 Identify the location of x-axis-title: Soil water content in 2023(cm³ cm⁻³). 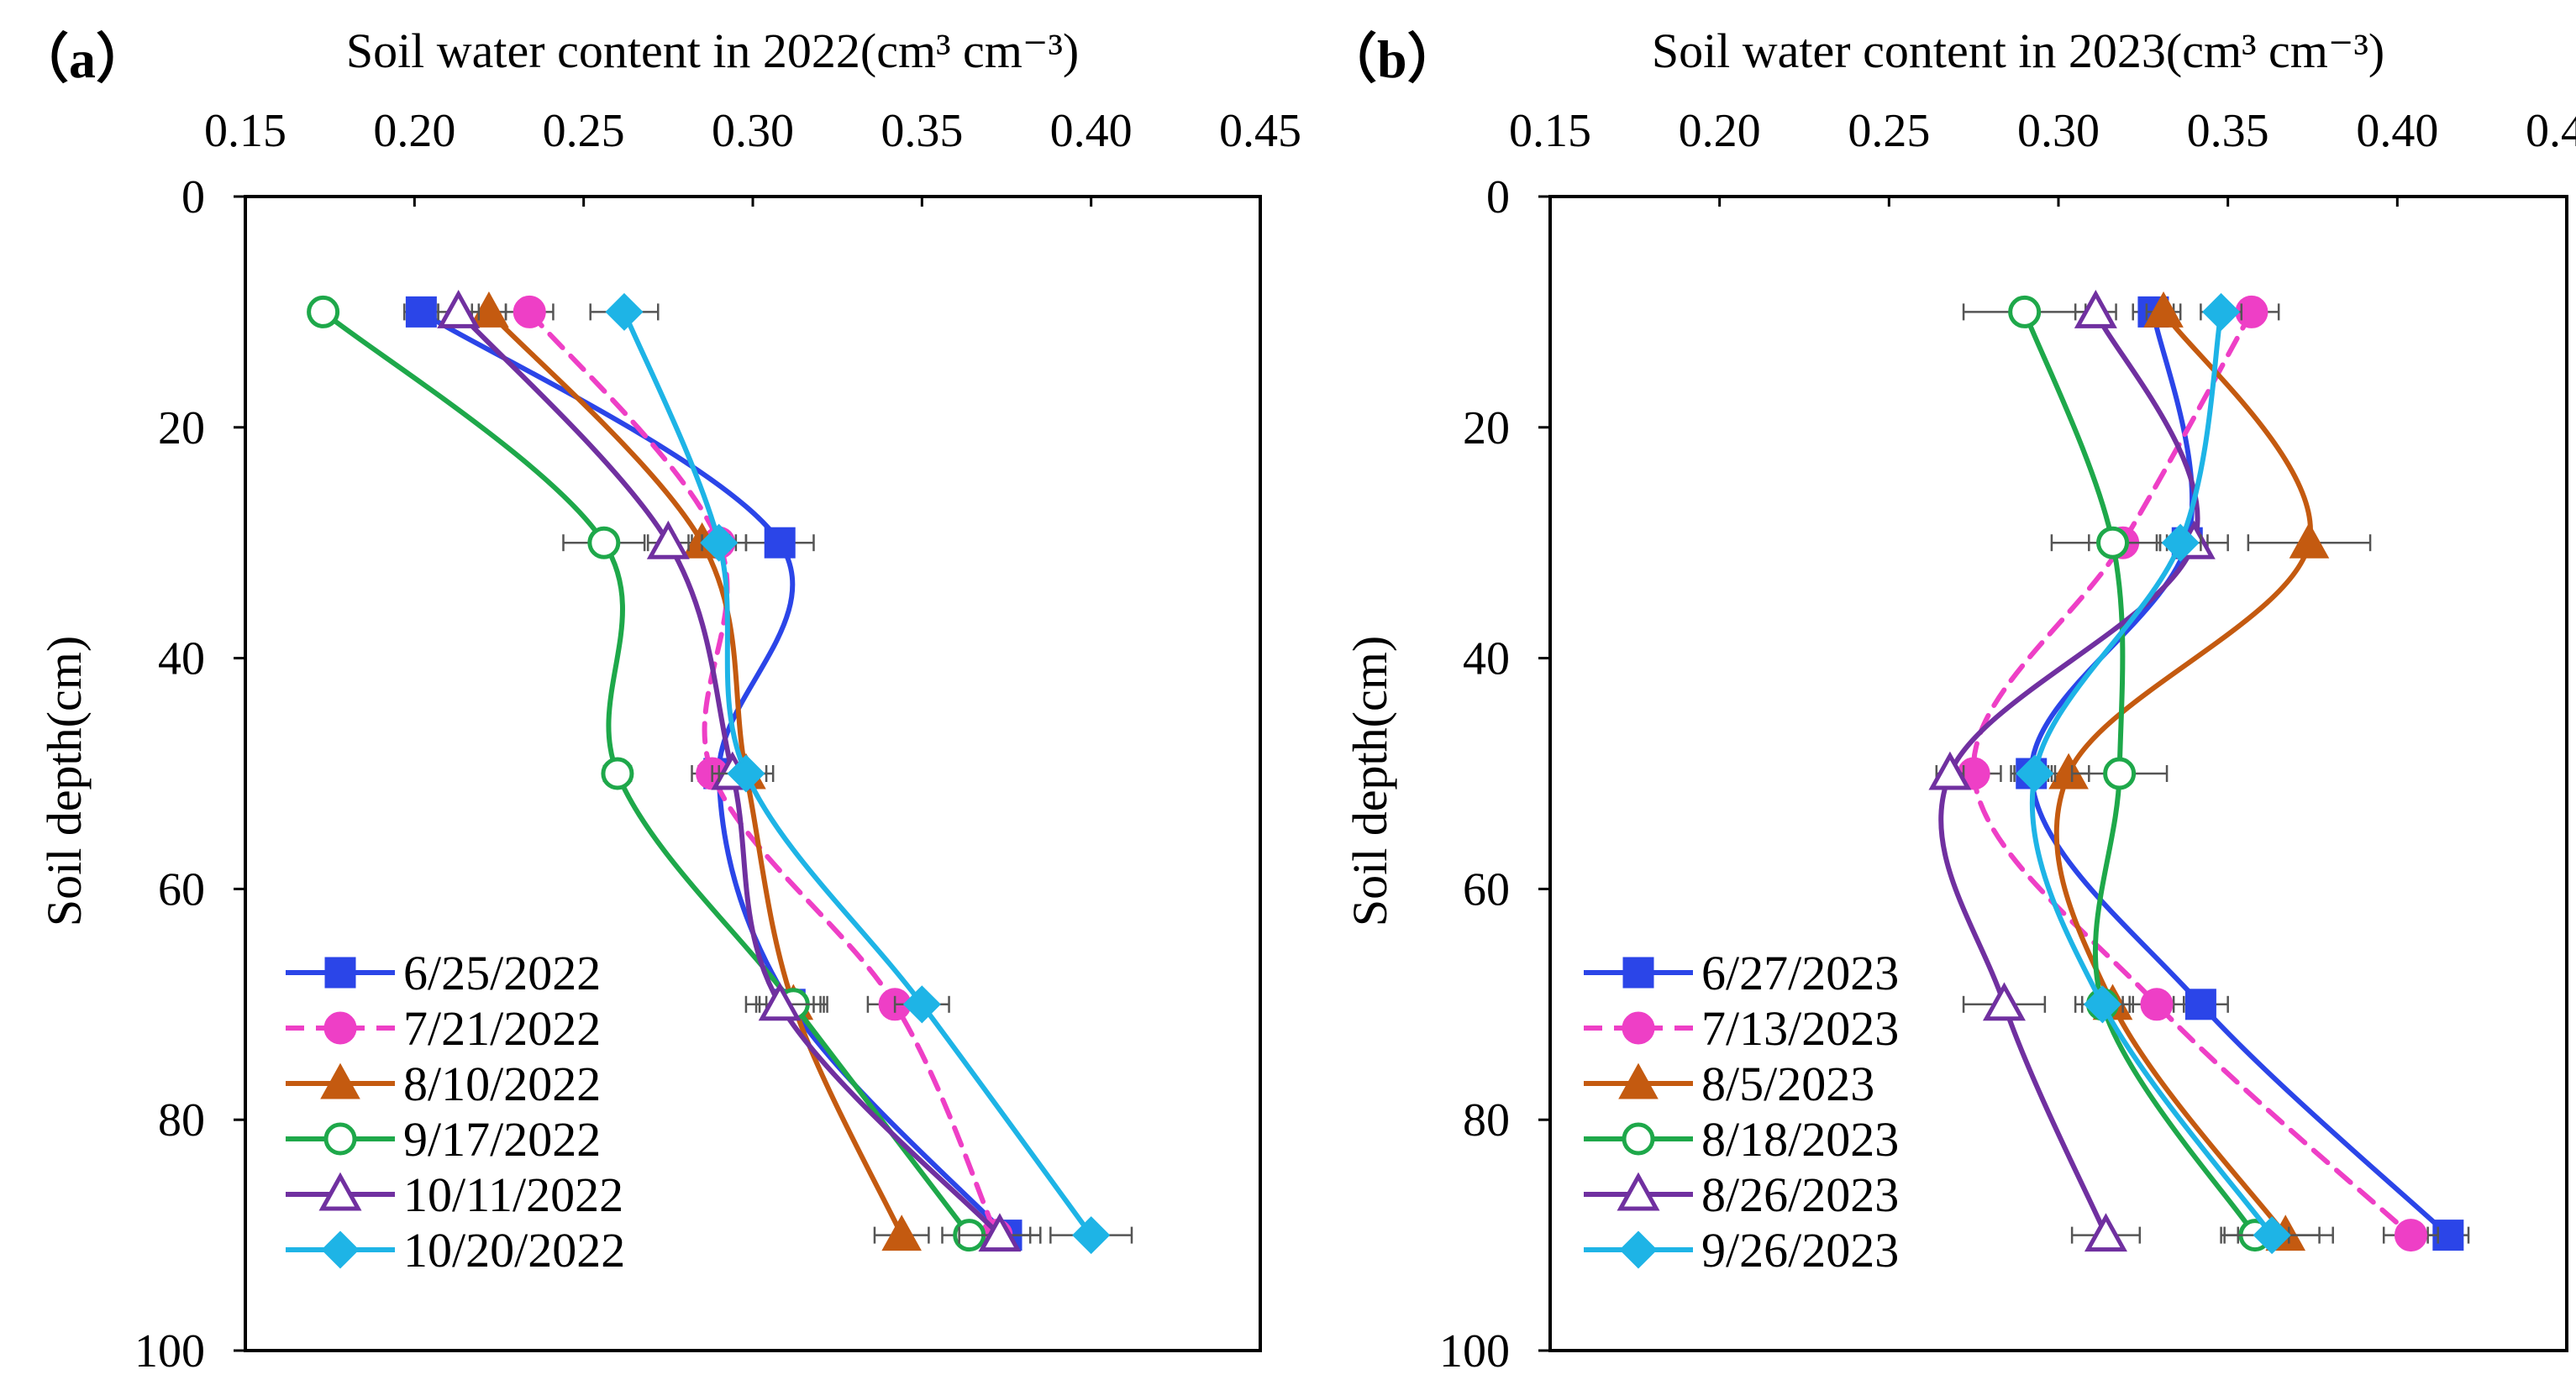
(2018, 51).